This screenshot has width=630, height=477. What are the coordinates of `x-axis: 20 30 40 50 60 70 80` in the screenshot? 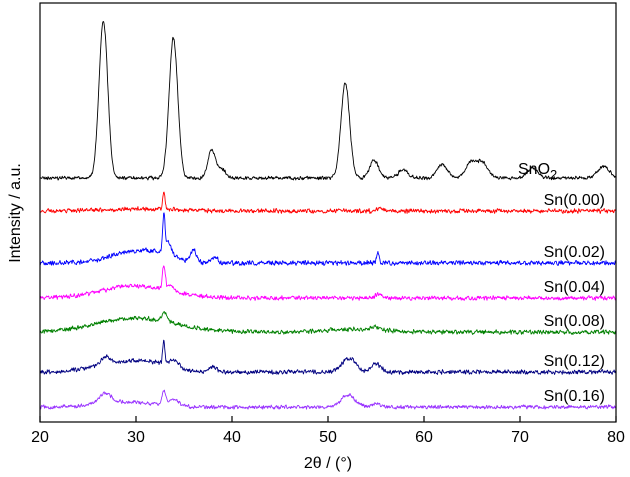 It's located at (328, 431).